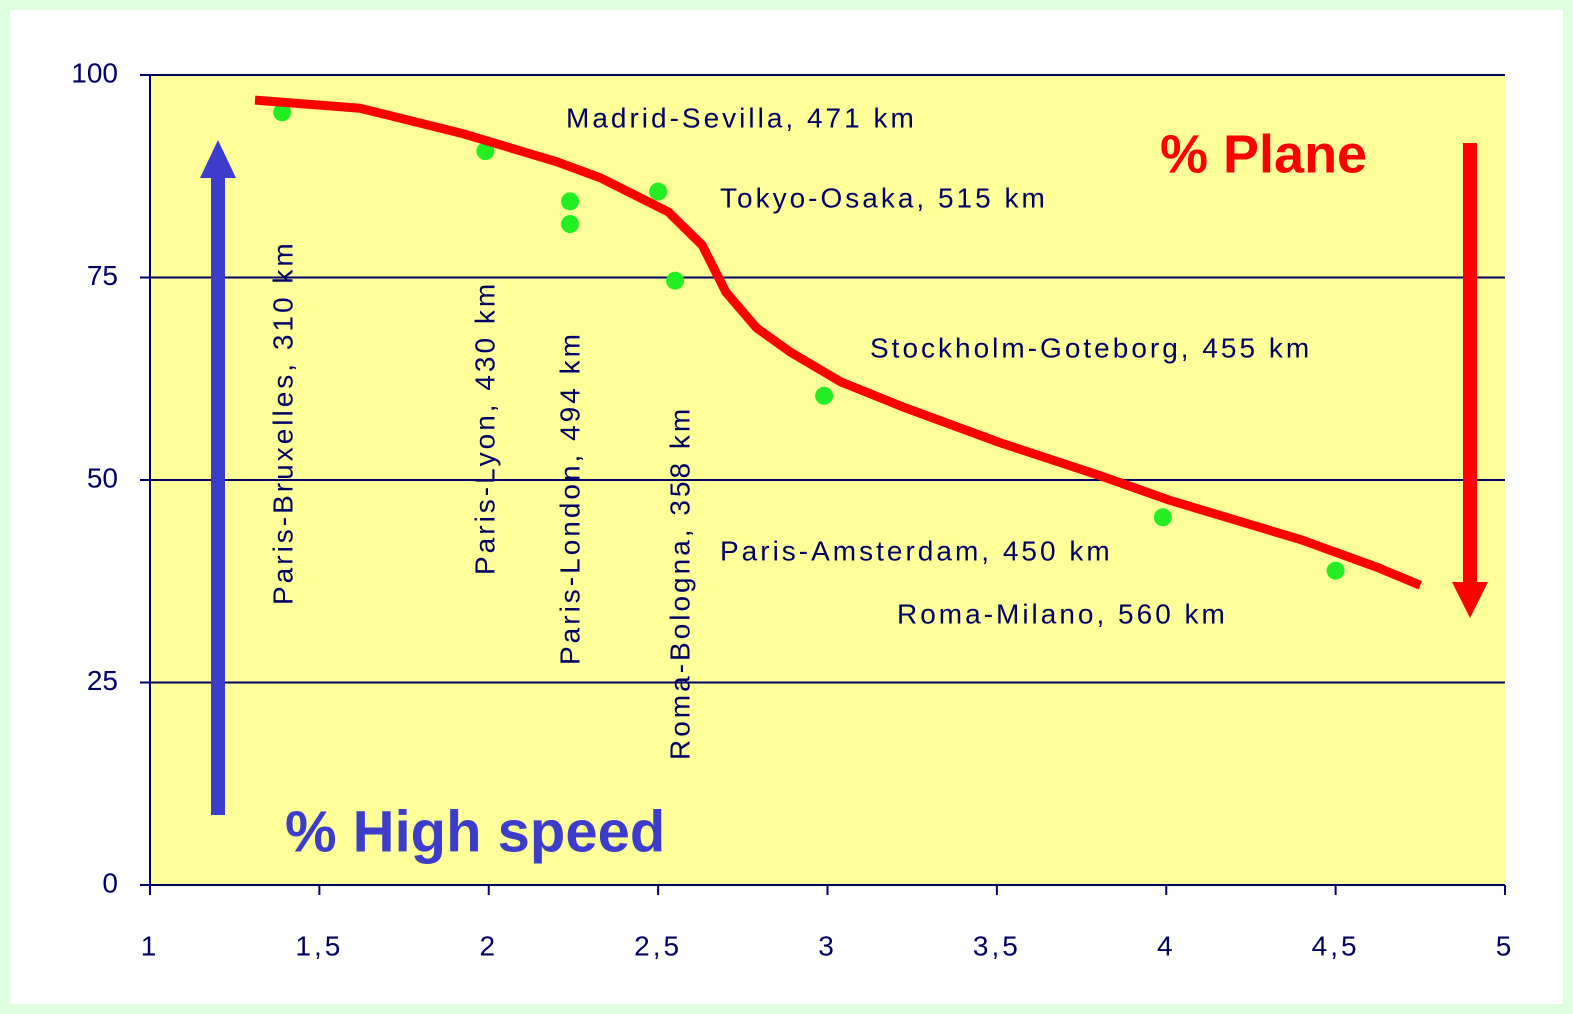 The image size is (1573, 1014). I want to click on annotation: Paris-London, 494 km, so click(569, 498).